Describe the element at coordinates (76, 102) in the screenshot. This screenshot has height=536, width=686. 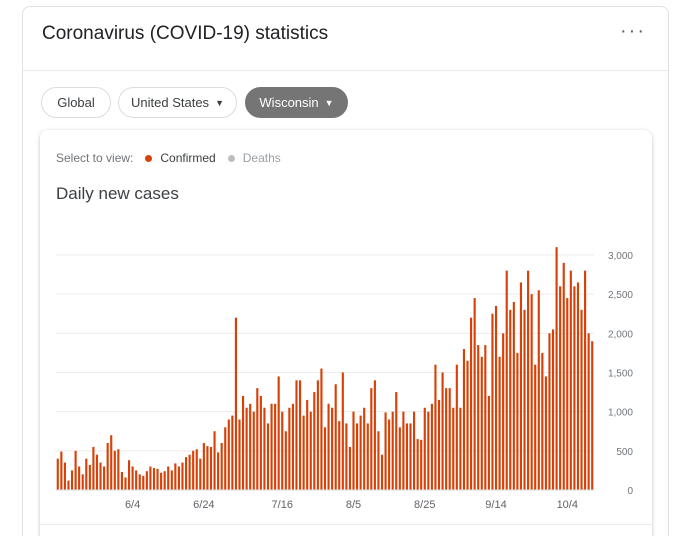
I see `filter-global-chip: Global` at that location.